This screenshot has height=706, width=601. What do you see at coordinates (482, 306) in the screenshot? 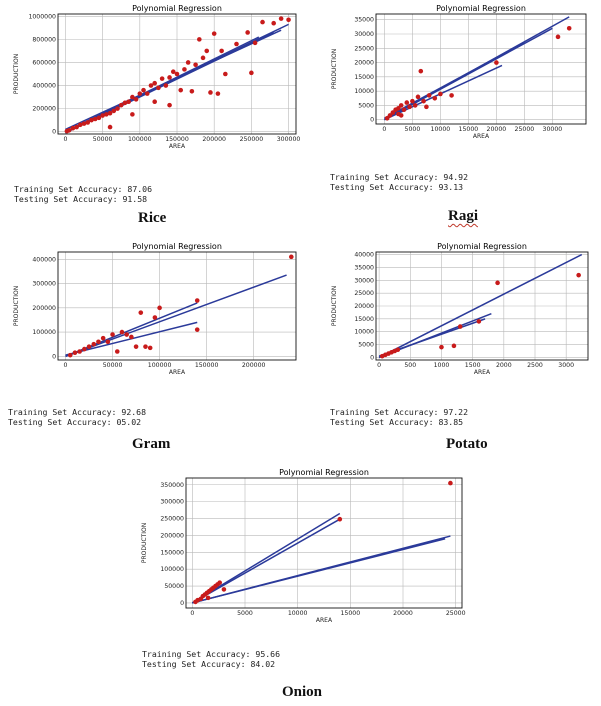
I see `plot-frame` at bounding box center [482, 306].